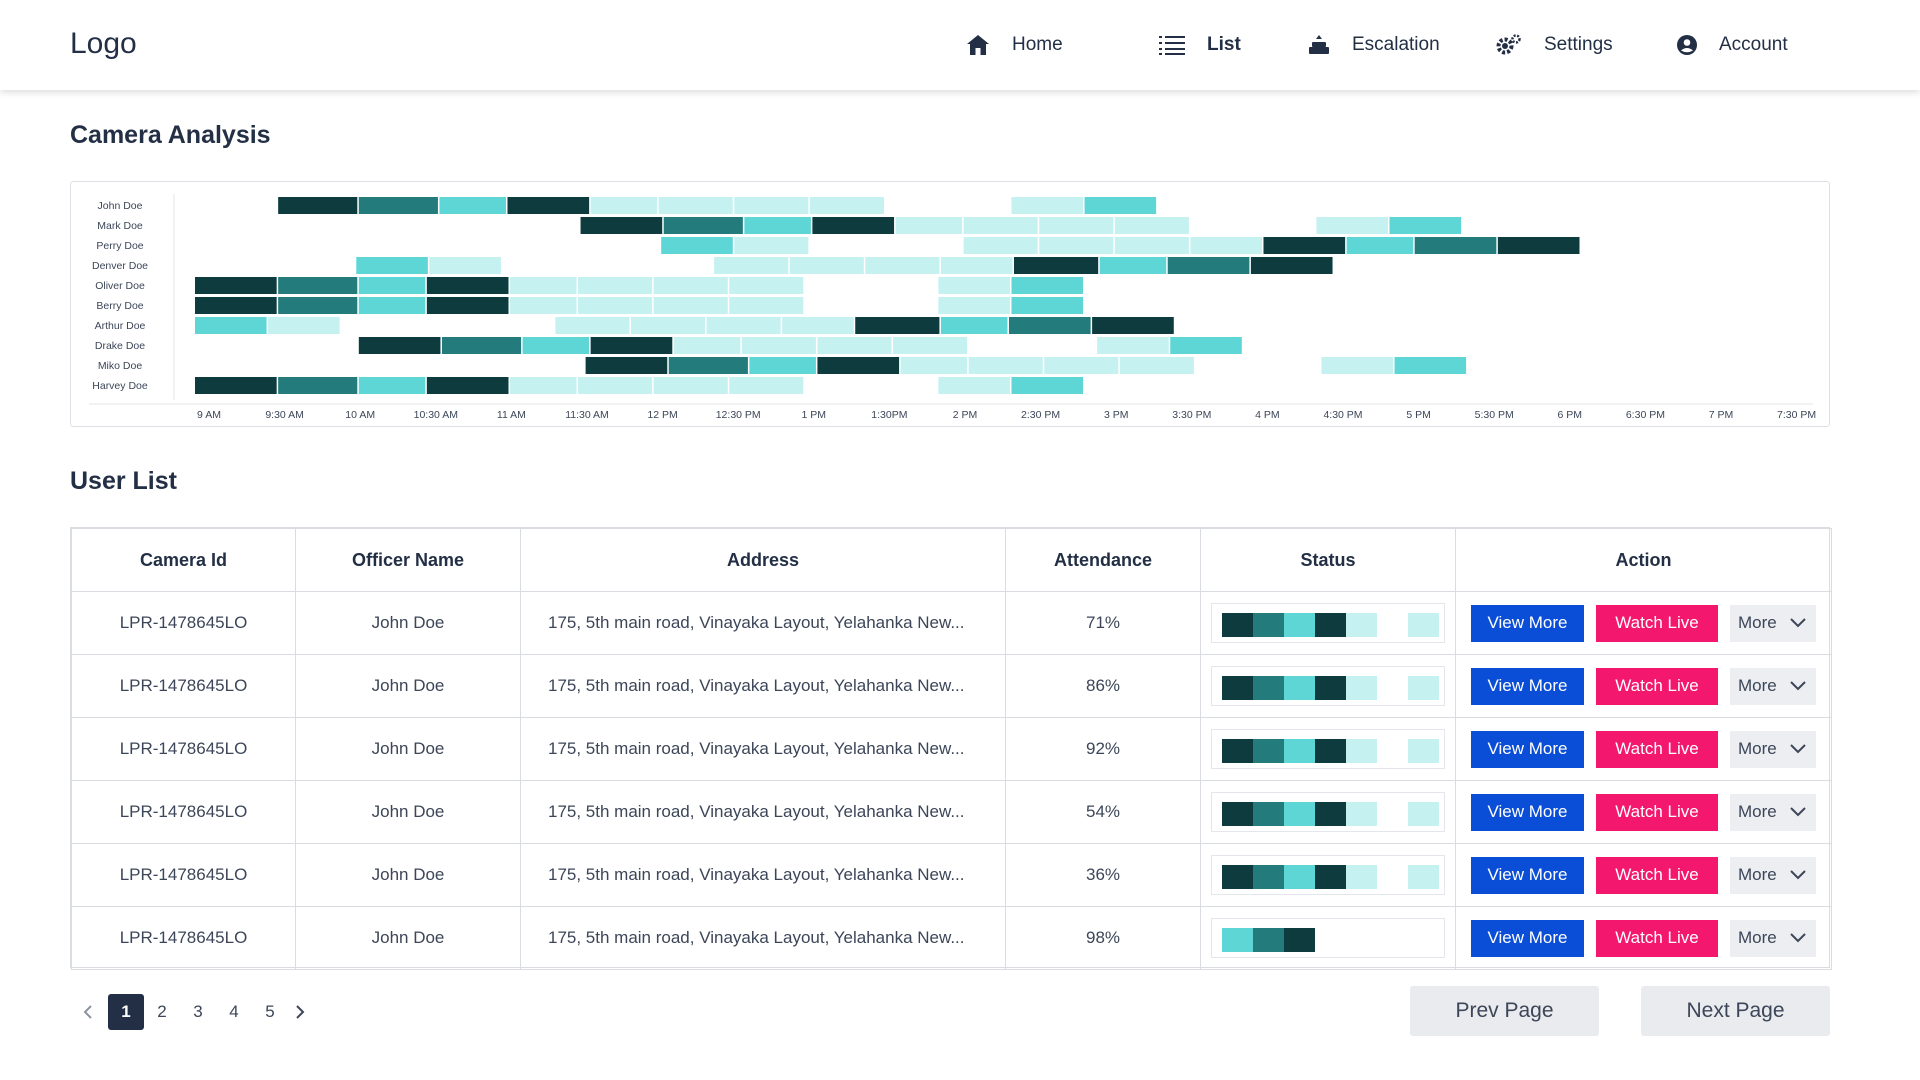  Describe the element at coordinates (1732, 45) in the screenshot. I see `nav-item-account: Account` at that location.